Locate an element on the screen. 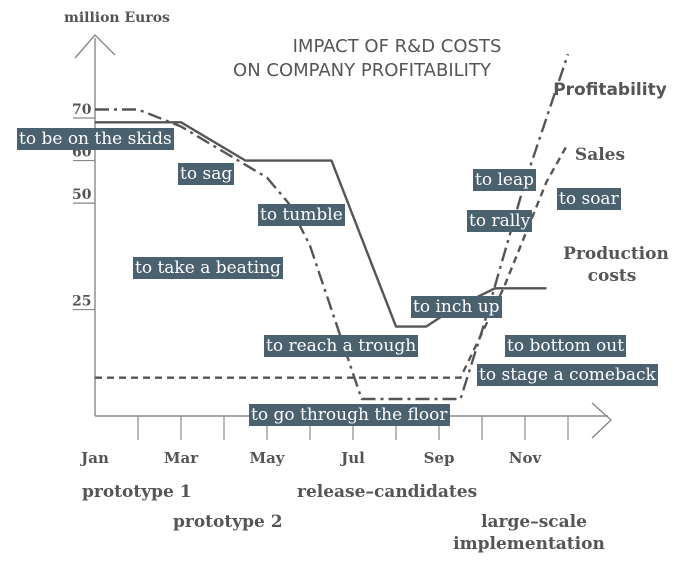 This screenshot has width=692, height=579. x-tick-label-jul: Jul is located at coordinates (352, 458).